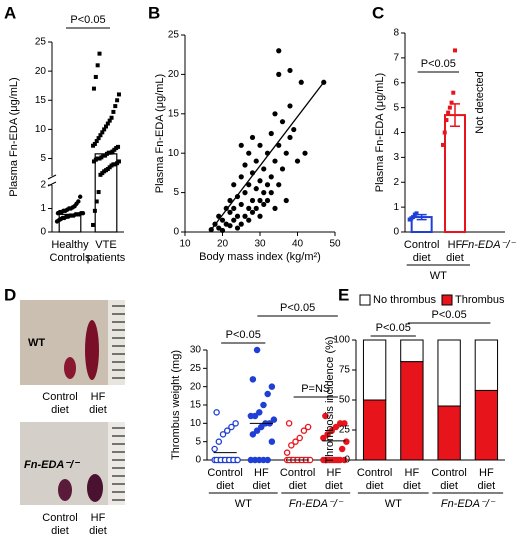 This screenshot has width=520, height=538. What do you see at coordinates (59, 518) in the screenshot?
I see `diet-label: Control` at bounding box center [59, 518].